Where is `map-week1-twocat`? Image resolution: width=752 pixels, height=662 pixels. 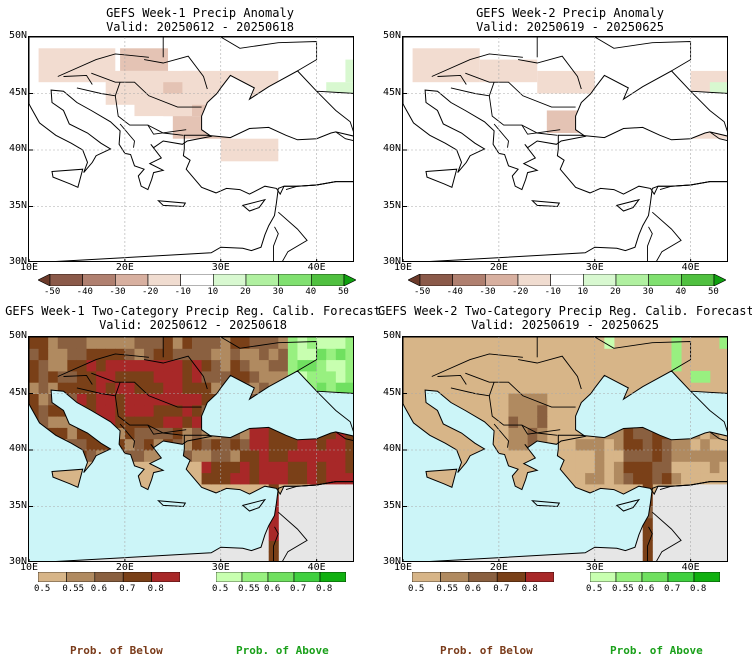
map-week1-twocat is located at coordinates (191, 449).